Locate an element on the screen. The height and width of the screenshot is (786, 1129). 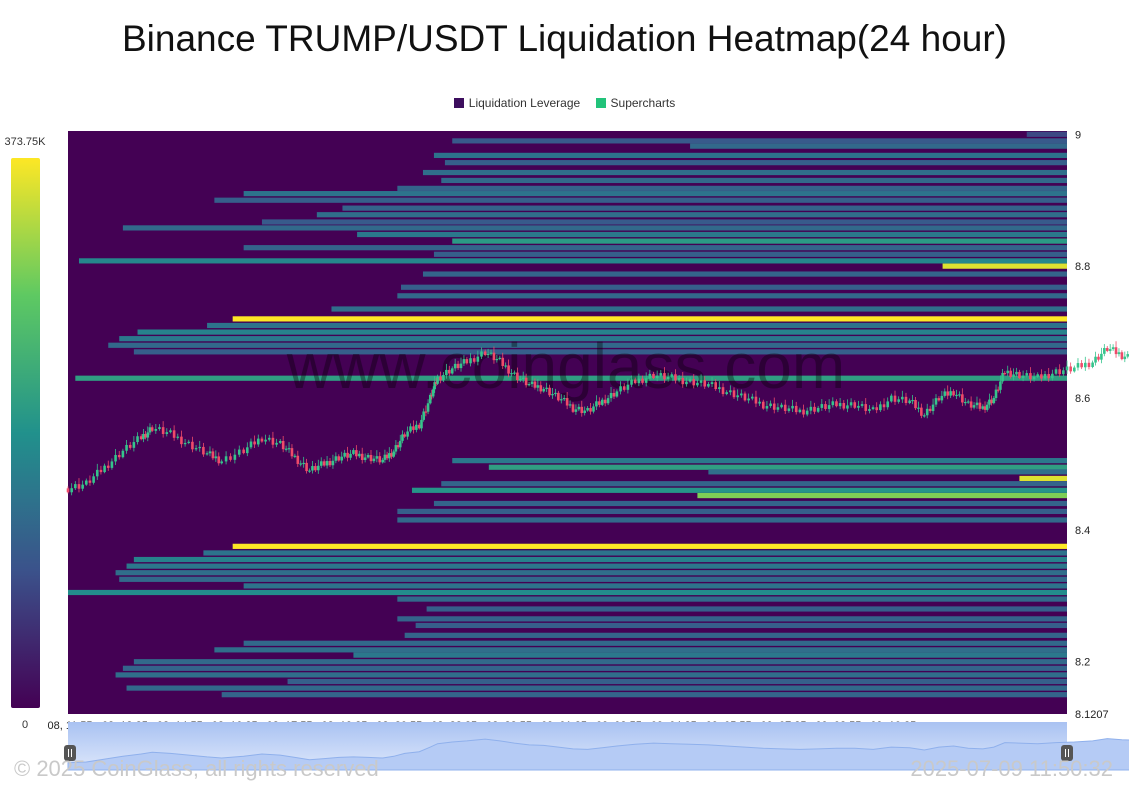
colorbar-max-label: 373.75K is located at coordinates (26, 142).